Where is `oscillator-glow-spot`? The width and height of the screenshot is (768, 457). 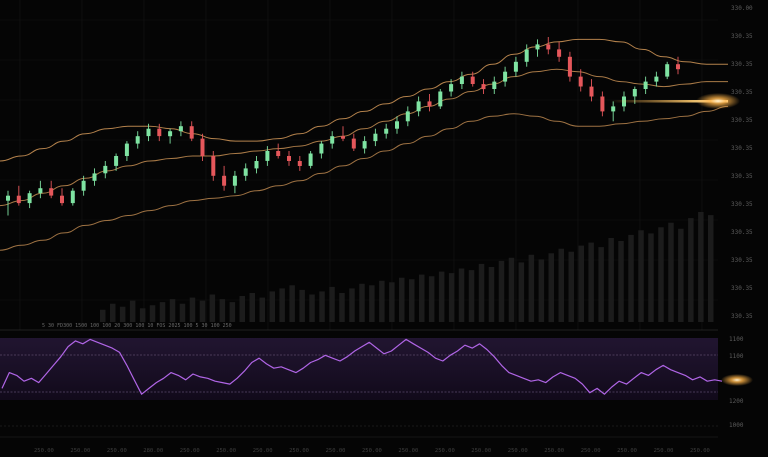 oscillator-glow-spot is located at coordinates (737, 380).